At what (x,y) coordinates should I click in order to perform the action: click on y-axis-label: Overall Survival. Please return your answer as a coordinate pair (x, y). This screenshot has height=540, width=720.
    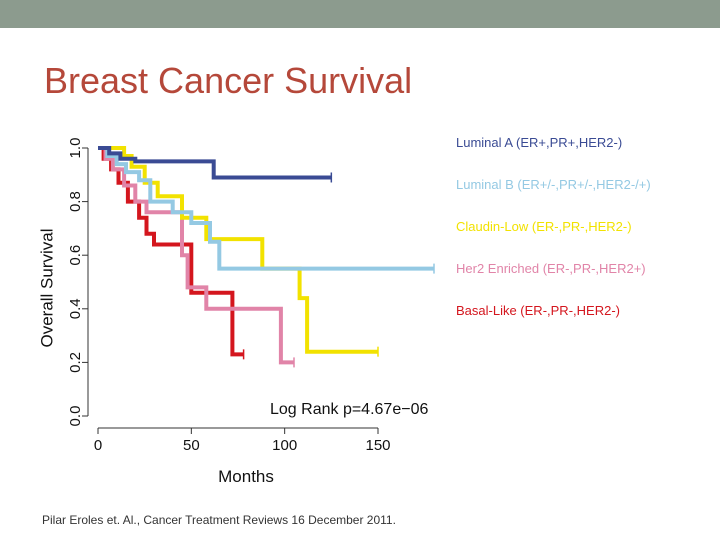
    Looking at the image, I should click on (46, 287).